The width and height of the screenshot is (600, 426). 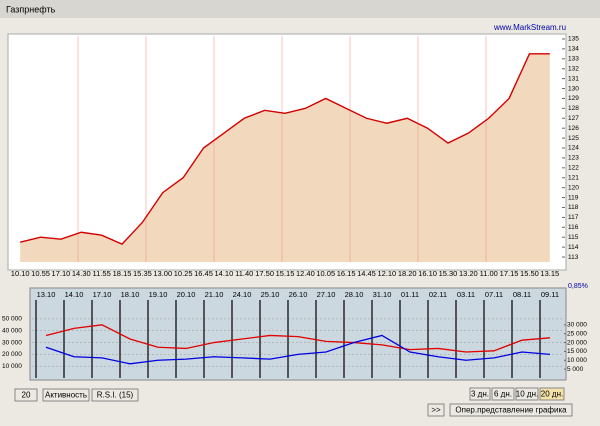 I want to click on button-label: >>, so click(x=436, y=410).